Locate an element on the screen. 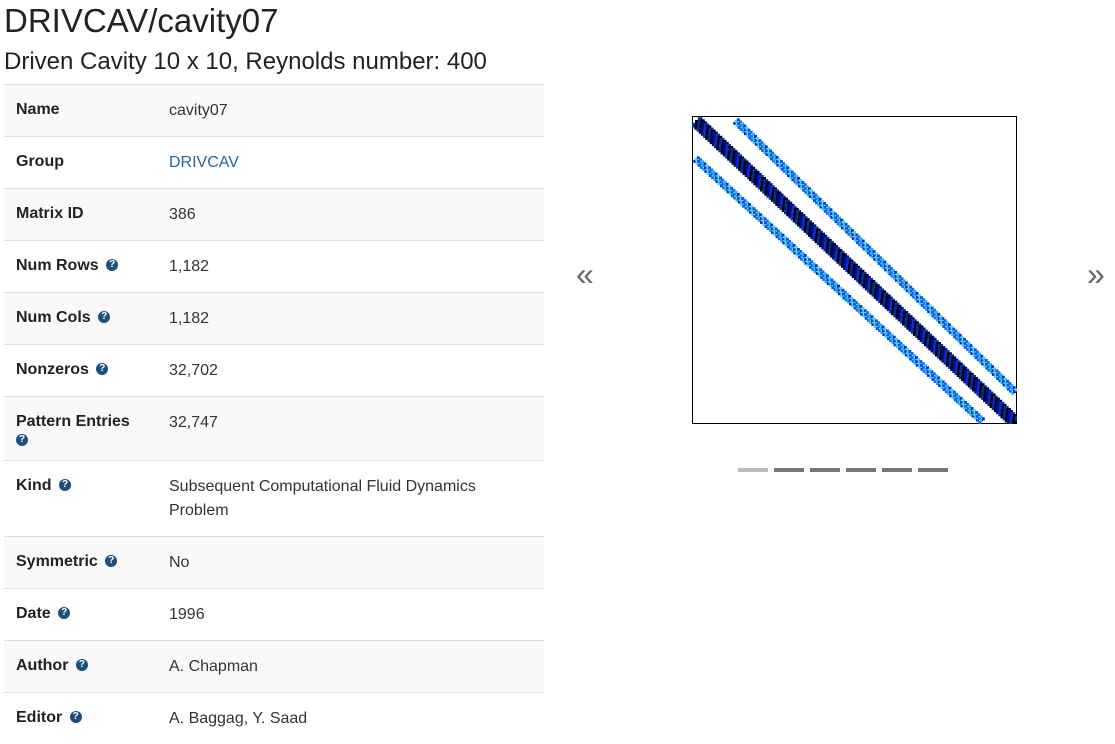 The width and height of the screenshot is (1115, 744). page-title: DRIVCAV/cavity07 is located at coordinates (141, 21).